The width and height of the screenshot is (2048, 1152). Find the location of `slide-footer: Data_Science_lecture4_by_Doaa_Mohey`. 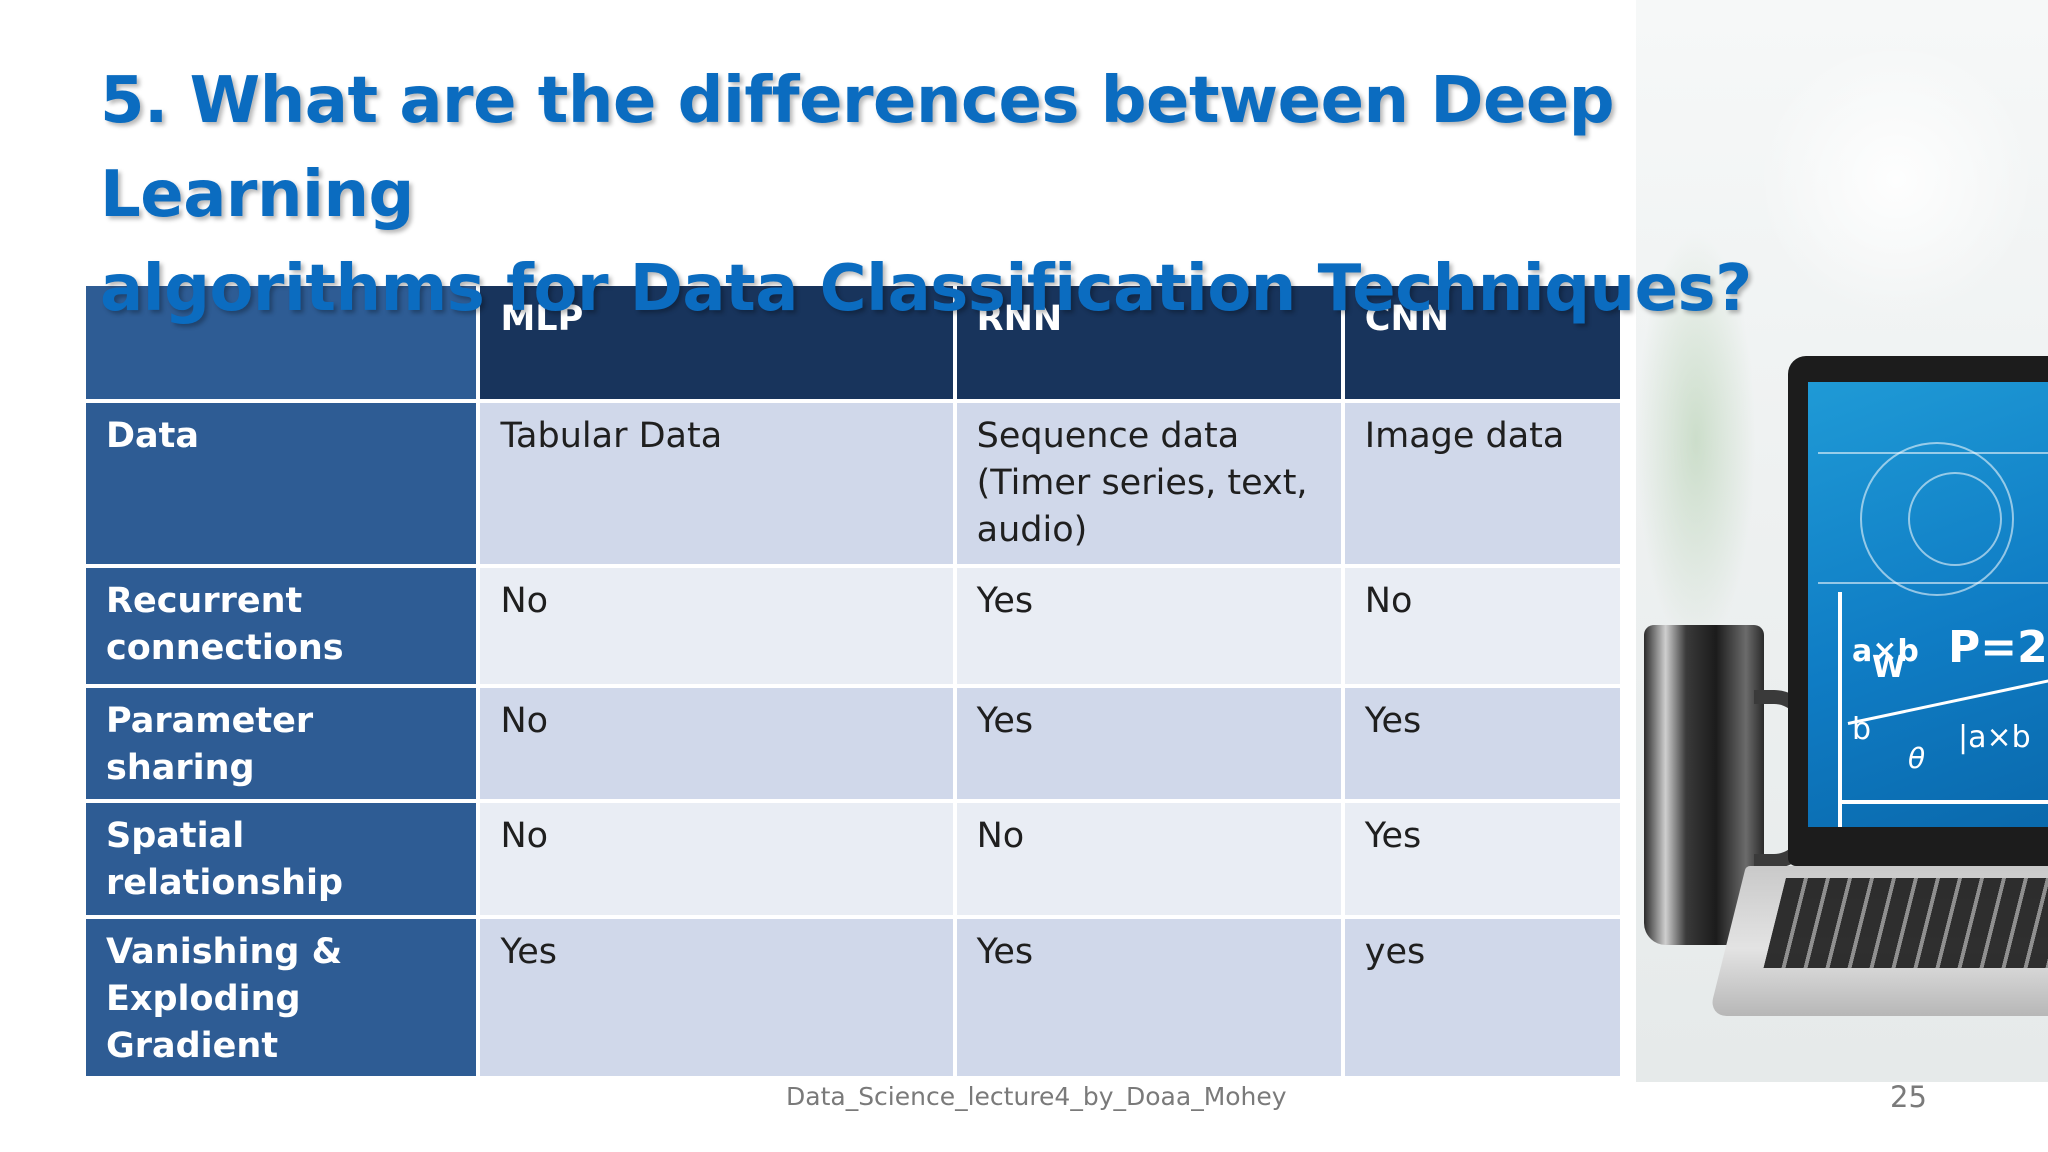

slide-footer: Data_Science_lecture4_by_Doaa_Mohey is located at coordinates (1036, 1096).